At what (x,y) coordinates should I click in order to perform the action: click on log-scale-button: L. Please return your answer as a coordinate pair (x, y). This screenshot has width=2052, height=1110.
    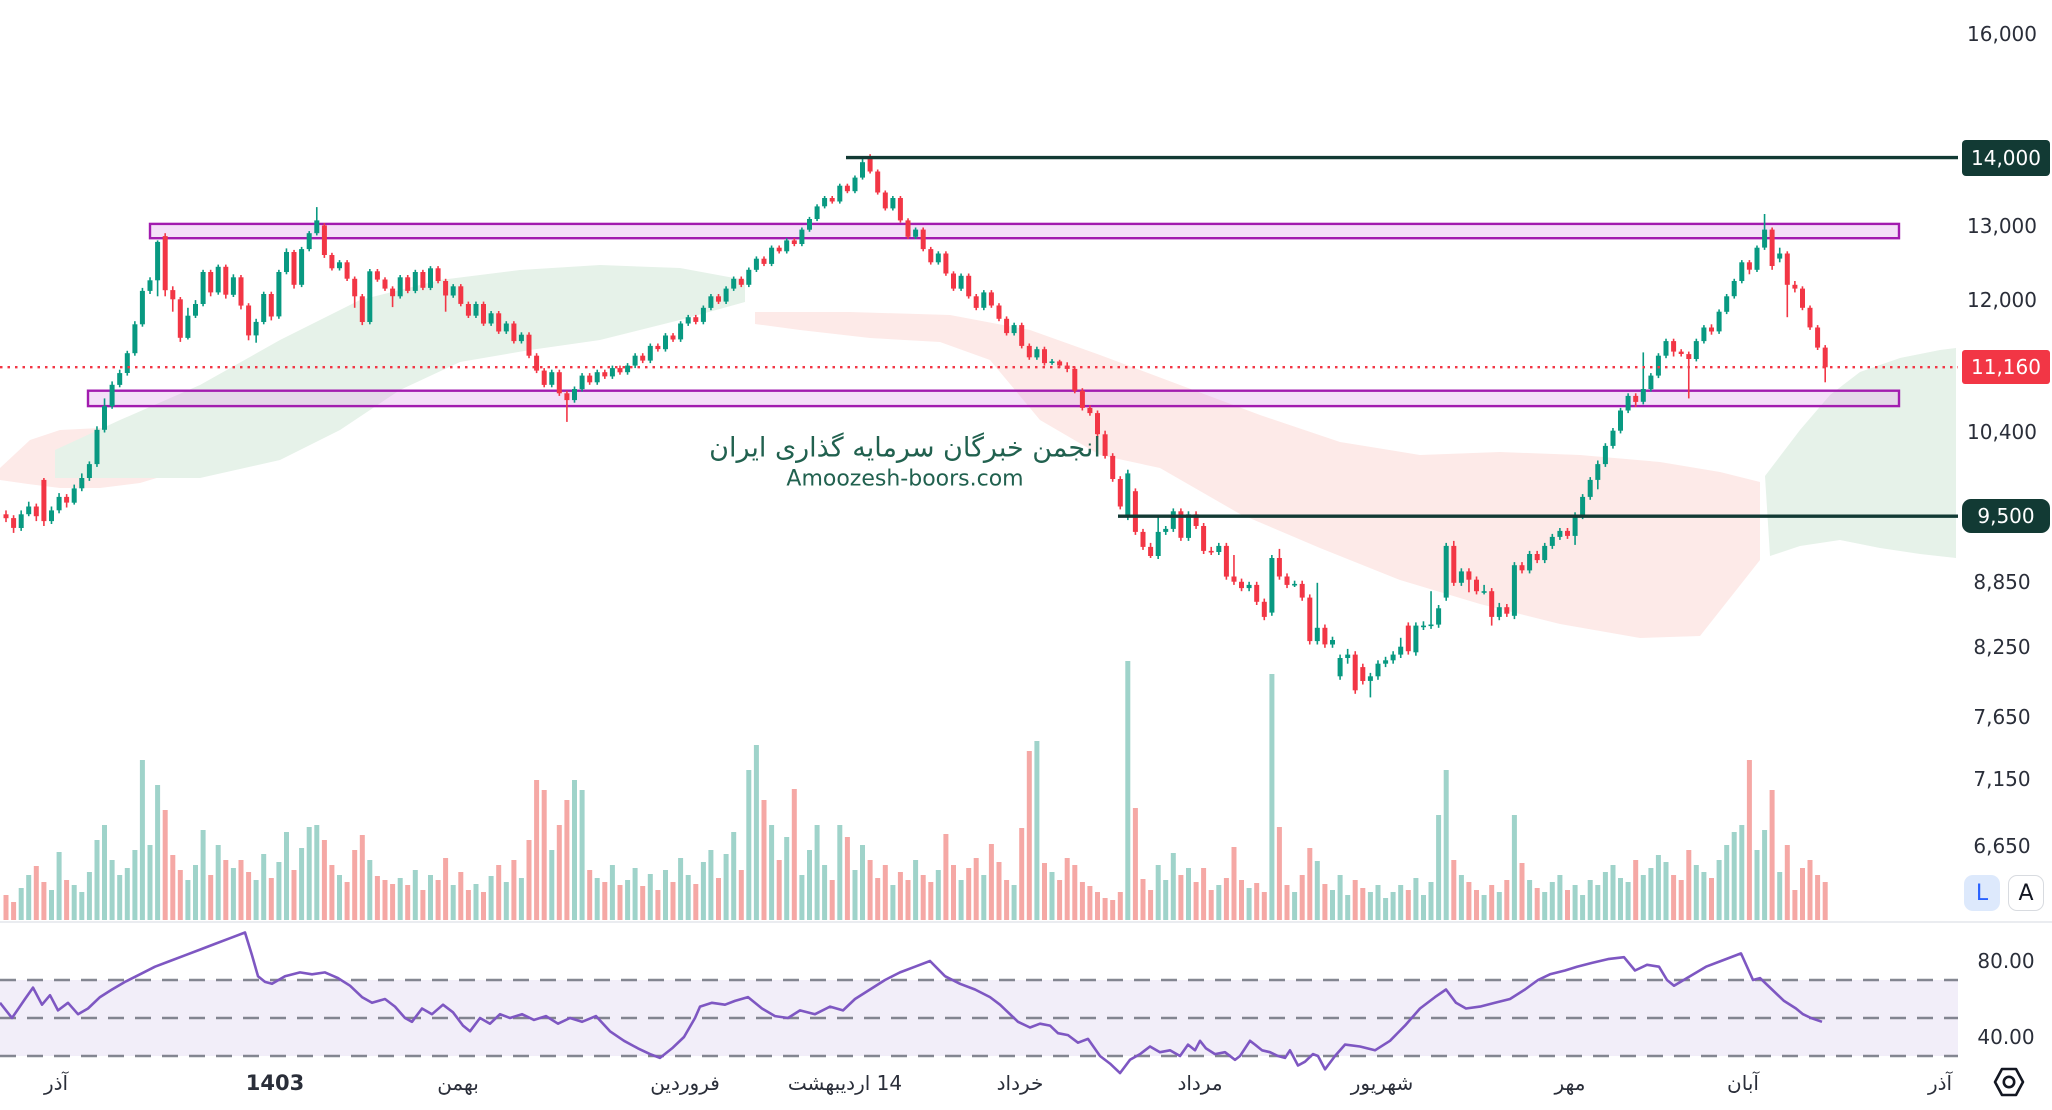
    Looking at the image, I should click on (1982, 893).